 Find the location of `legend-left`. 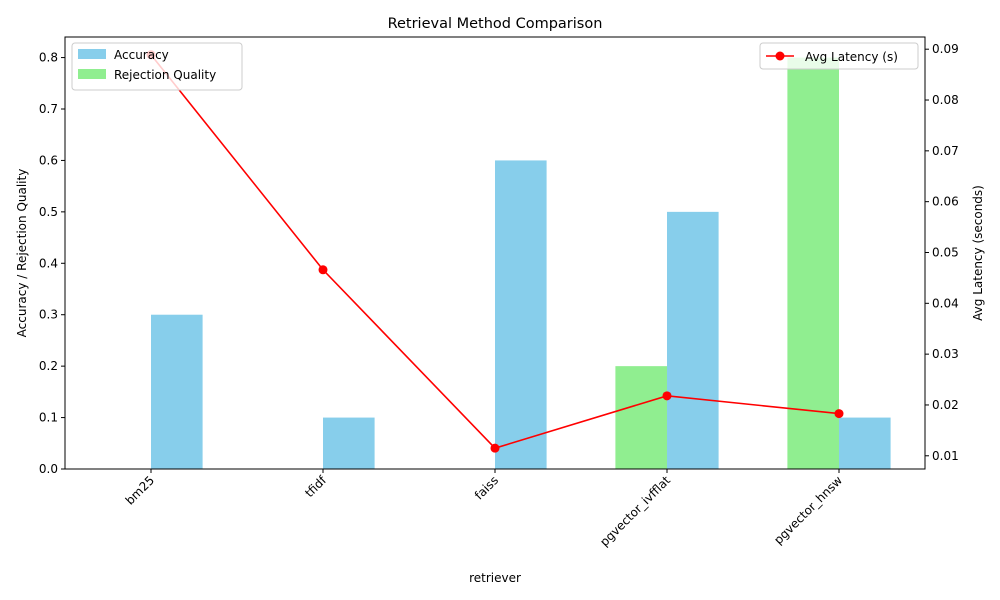

legend-left is located at coordinates (157, 66).